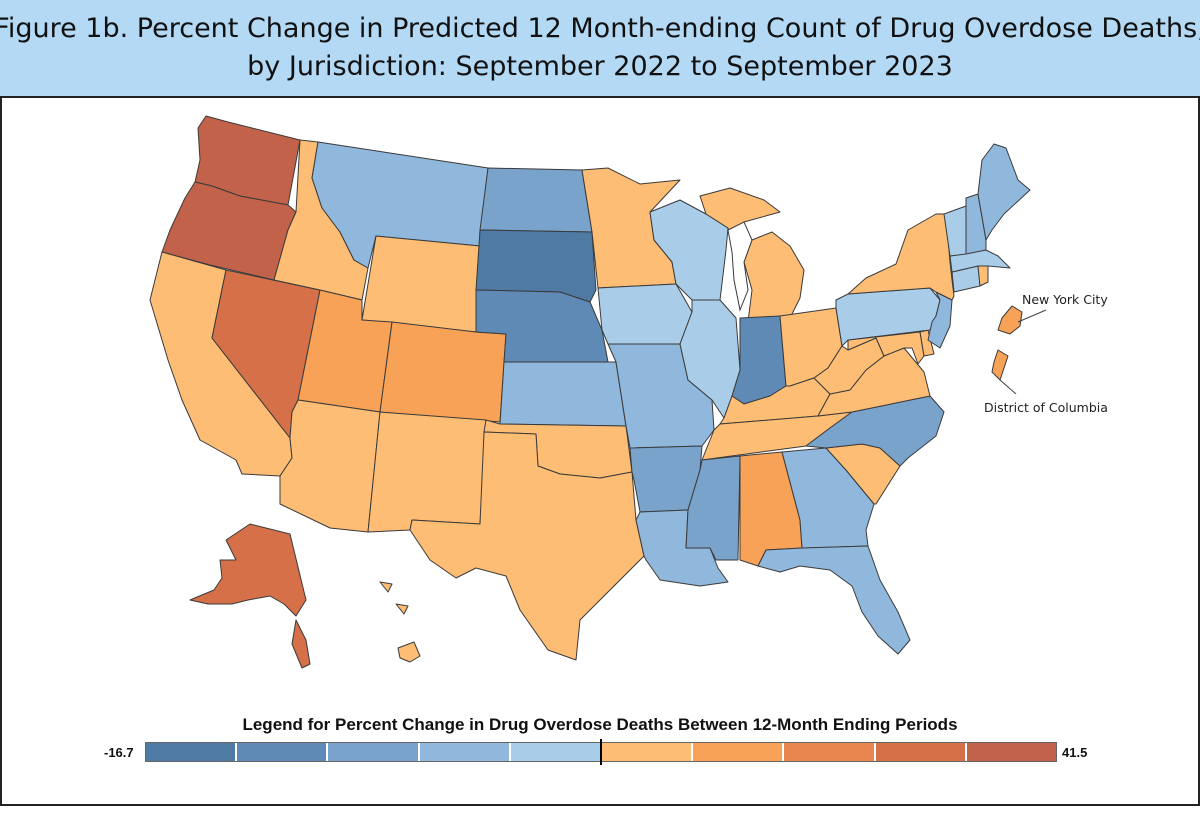  I want to click on state-MS, so click(713, 508).